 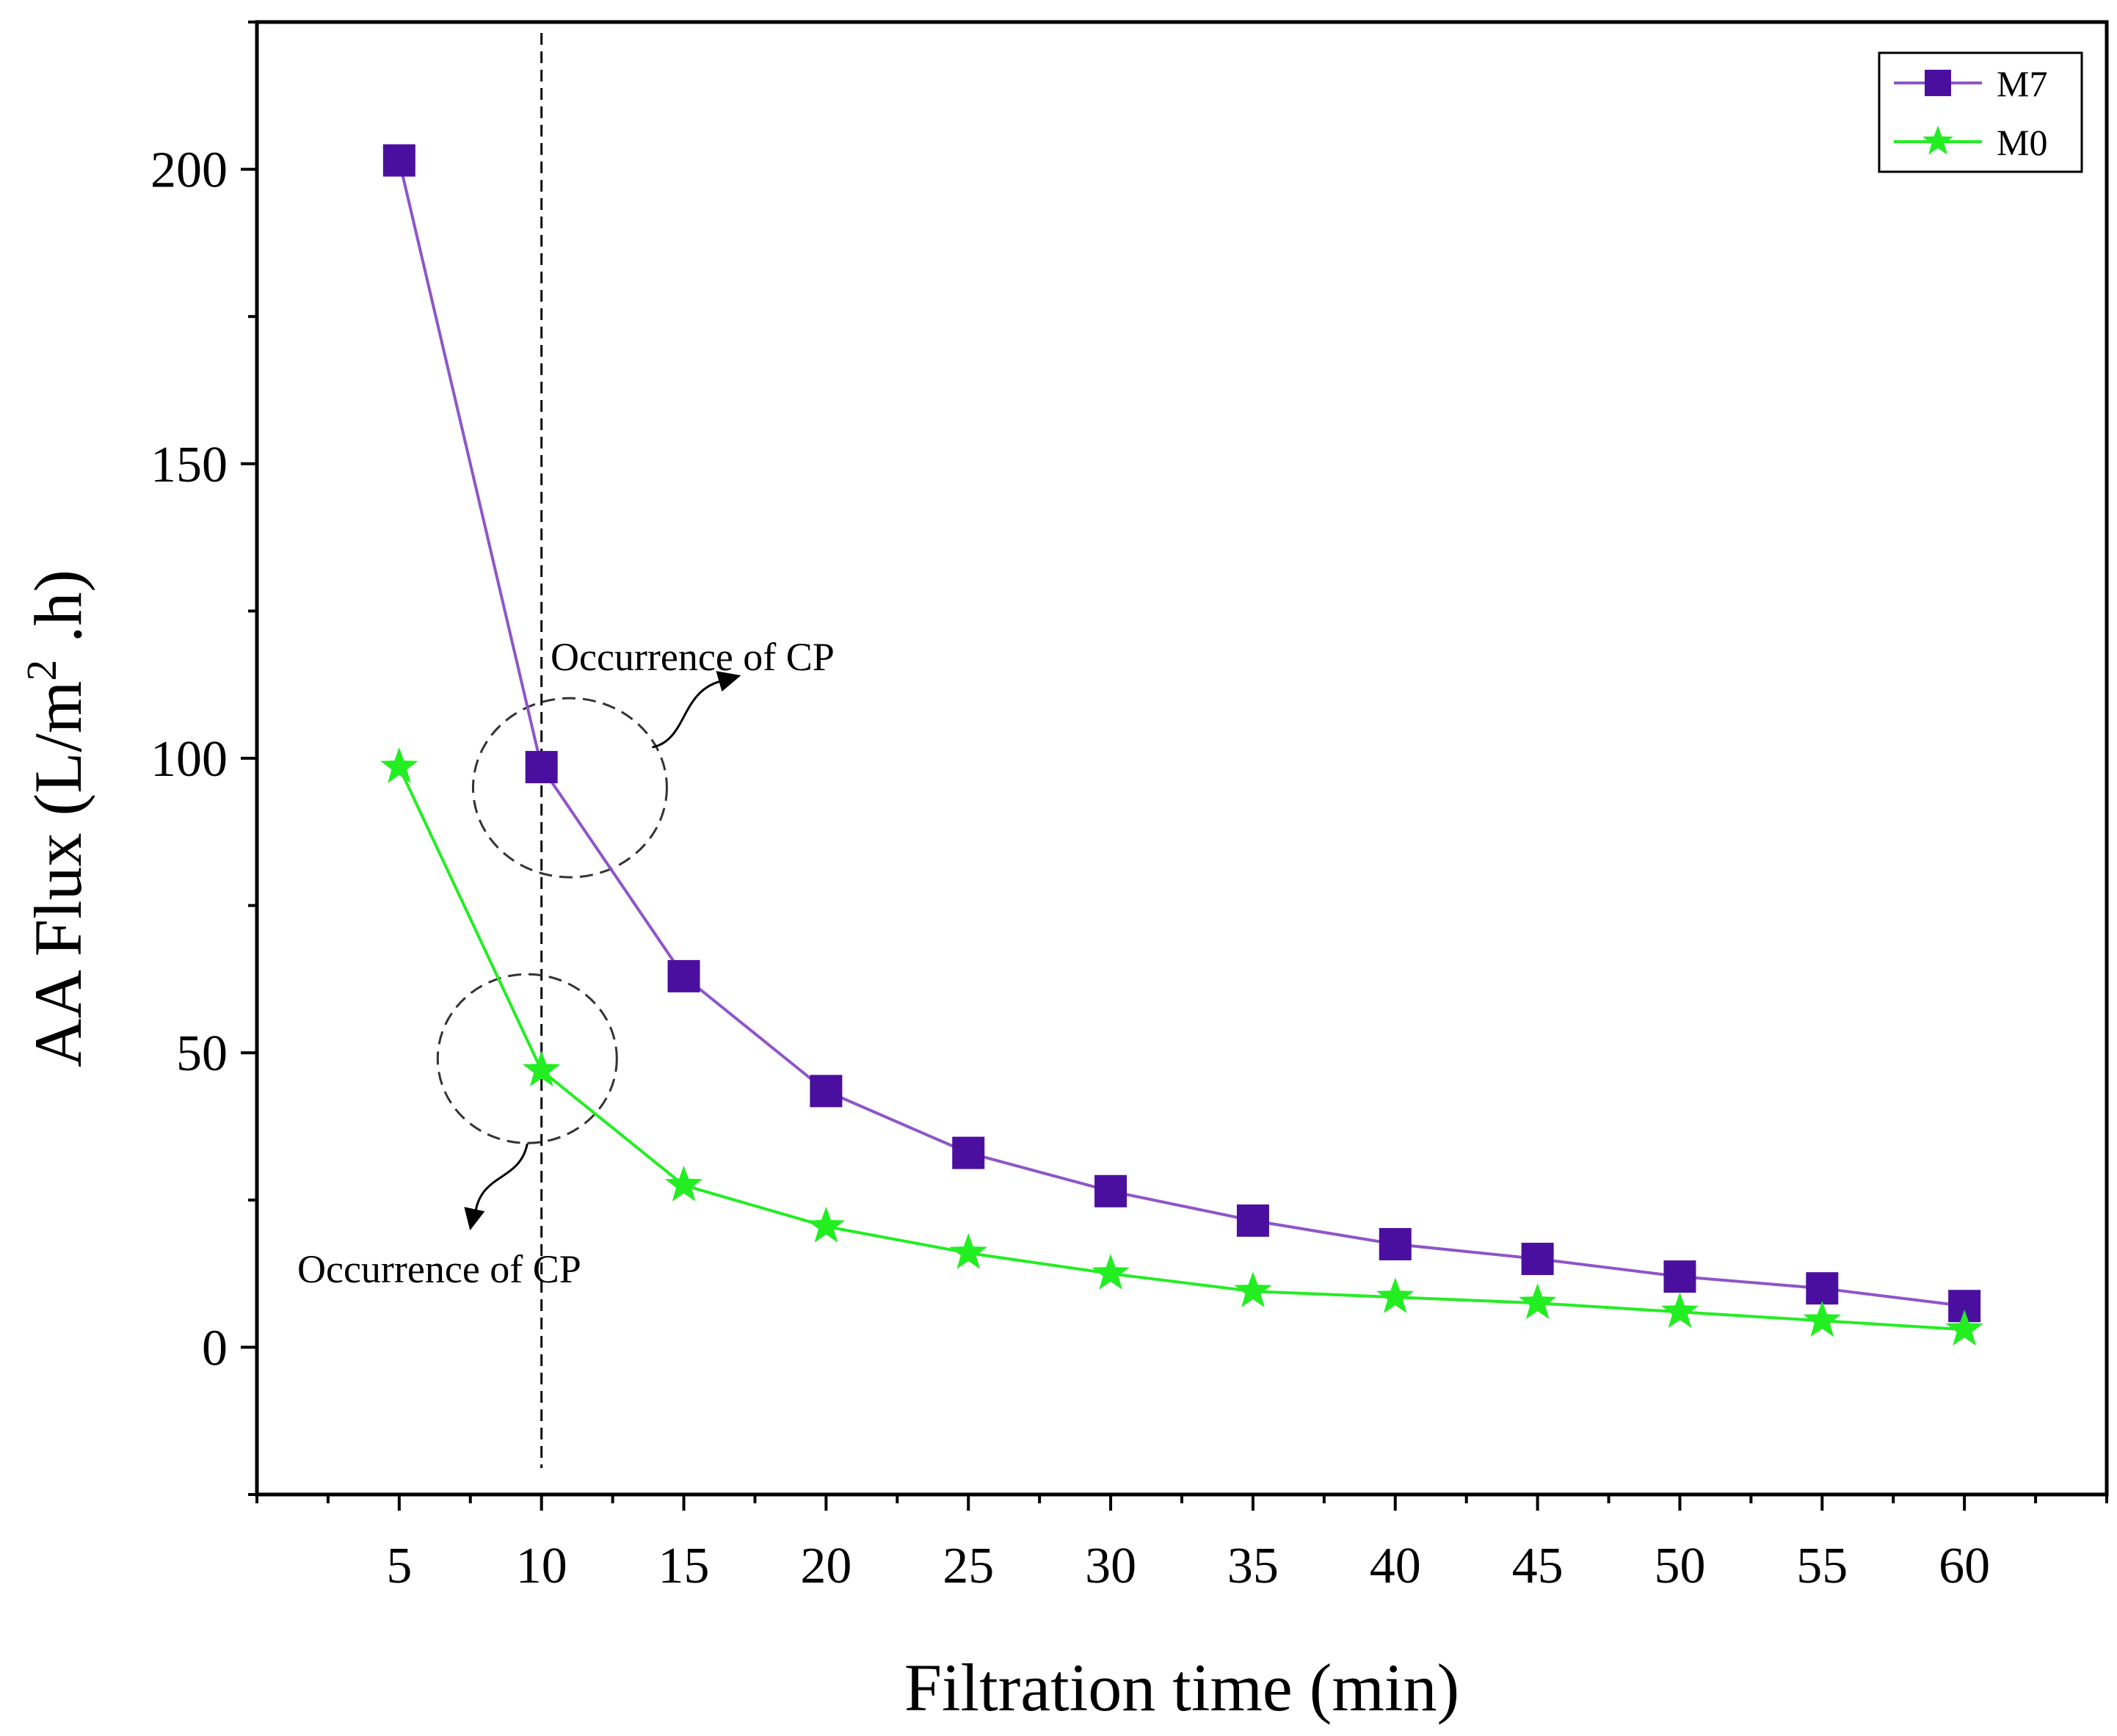 I want to click on legend-label-m0: M0, so click(x=2022, y=142).